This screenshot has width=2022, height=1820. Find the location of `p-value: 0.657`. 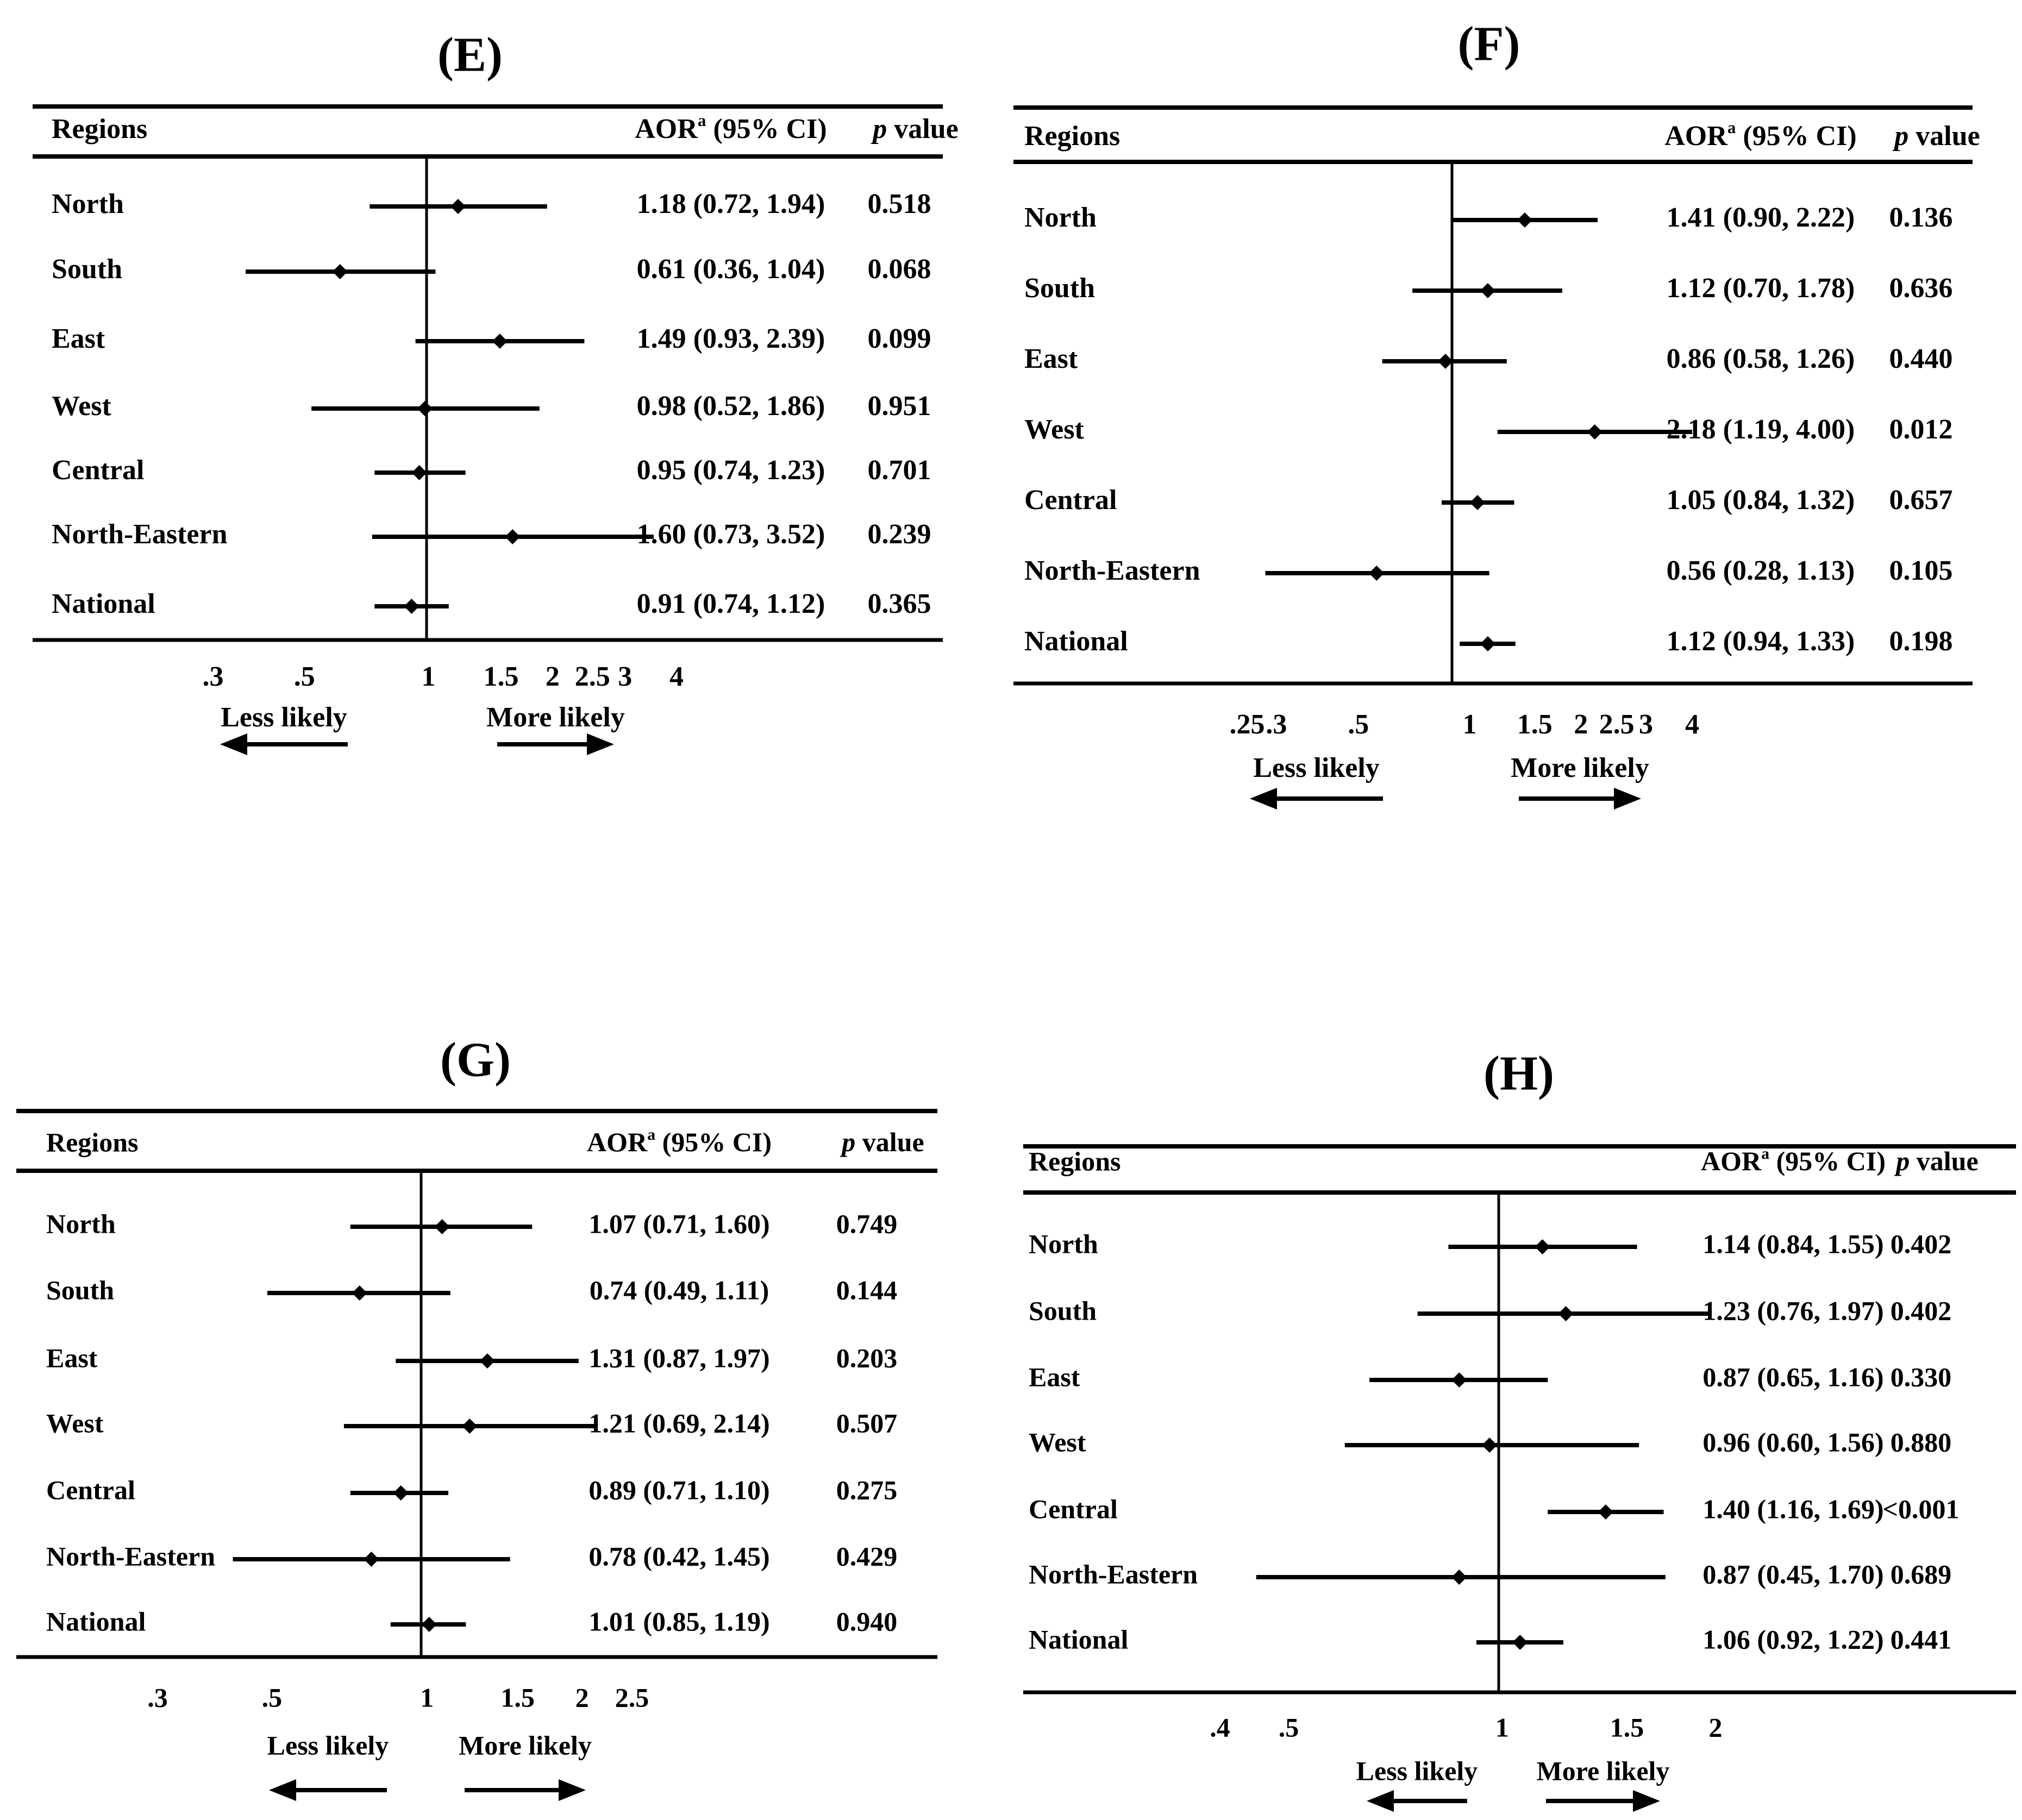

p-value: 0.657 is located at coordinates (1921, 500).